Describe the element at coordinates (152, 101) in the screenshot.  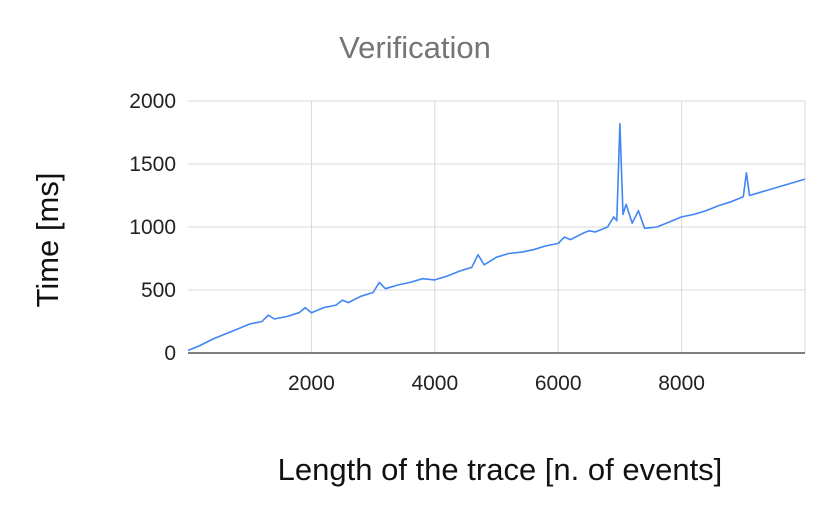
I see `y-tick-label: 2000` at that location.